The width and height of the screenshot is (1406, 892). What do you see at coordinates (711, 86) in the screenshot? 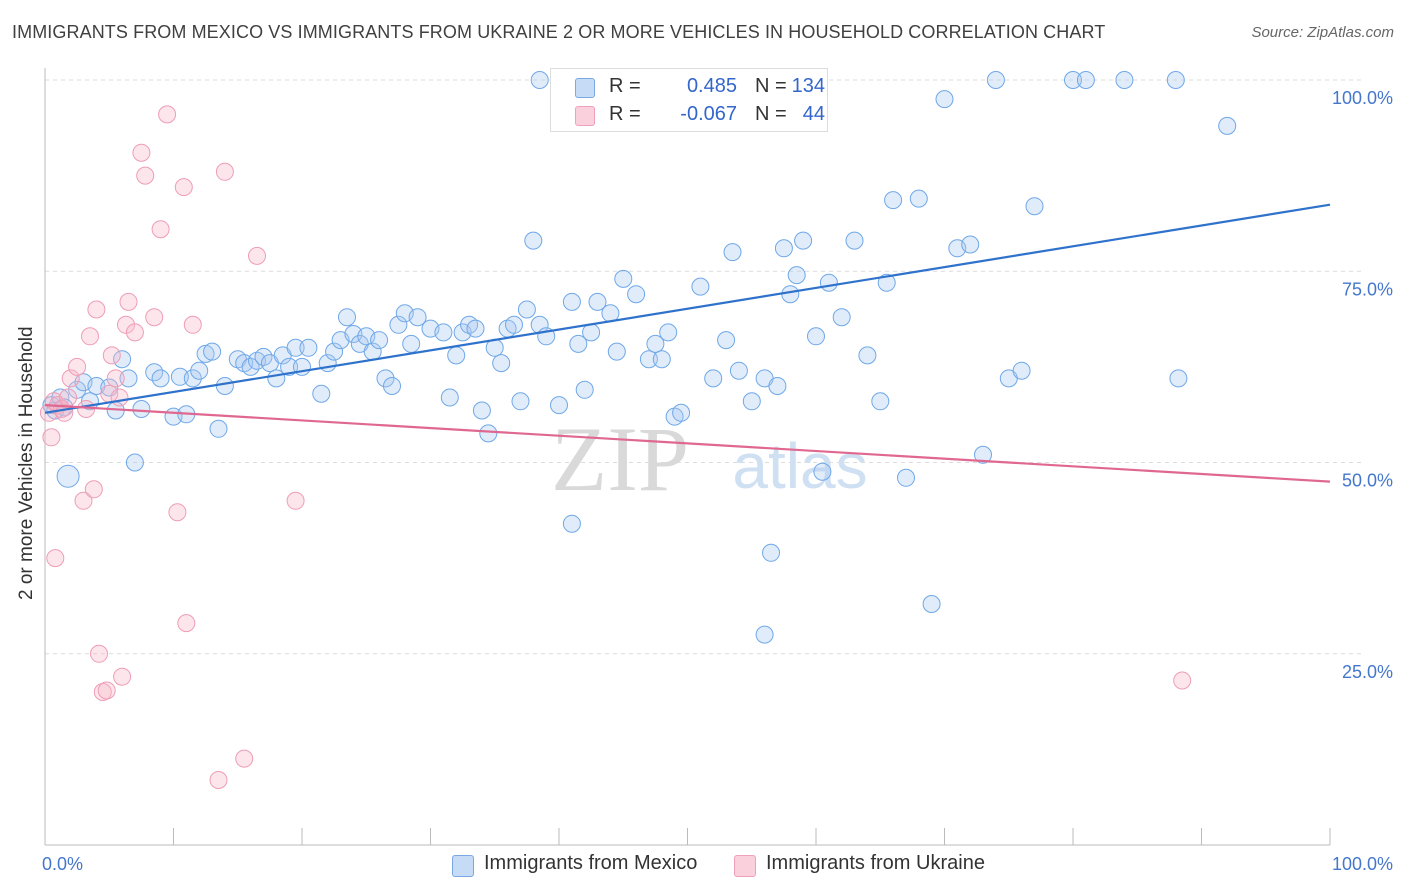
I see `legend-r-value: 0.485` at bounding box center [711, 86].